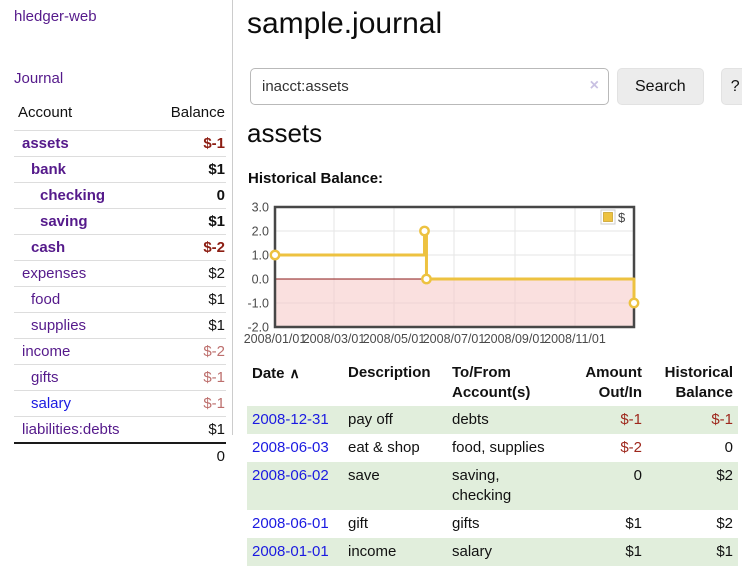 This screenshot has height=582, width=742. What do you see at coordinates (232, 217) in the screenshot?
I see `sidebar-divider` at bounding box center [232, 217].